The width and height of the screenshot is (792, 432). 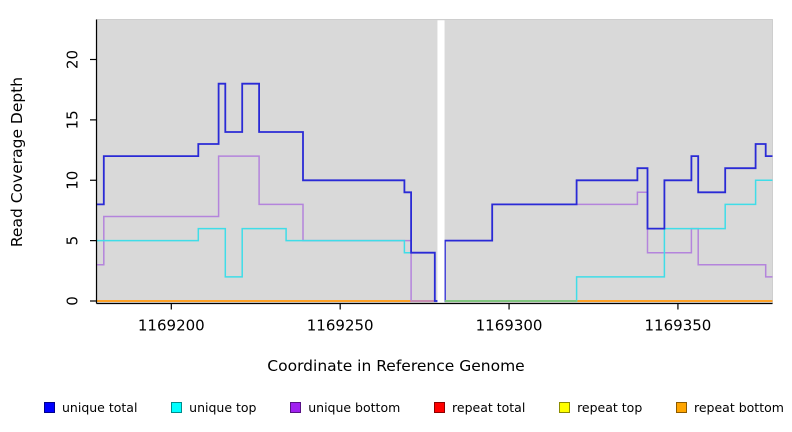 I want to click on y-tick-label: 10, so click(x=72, y=180).